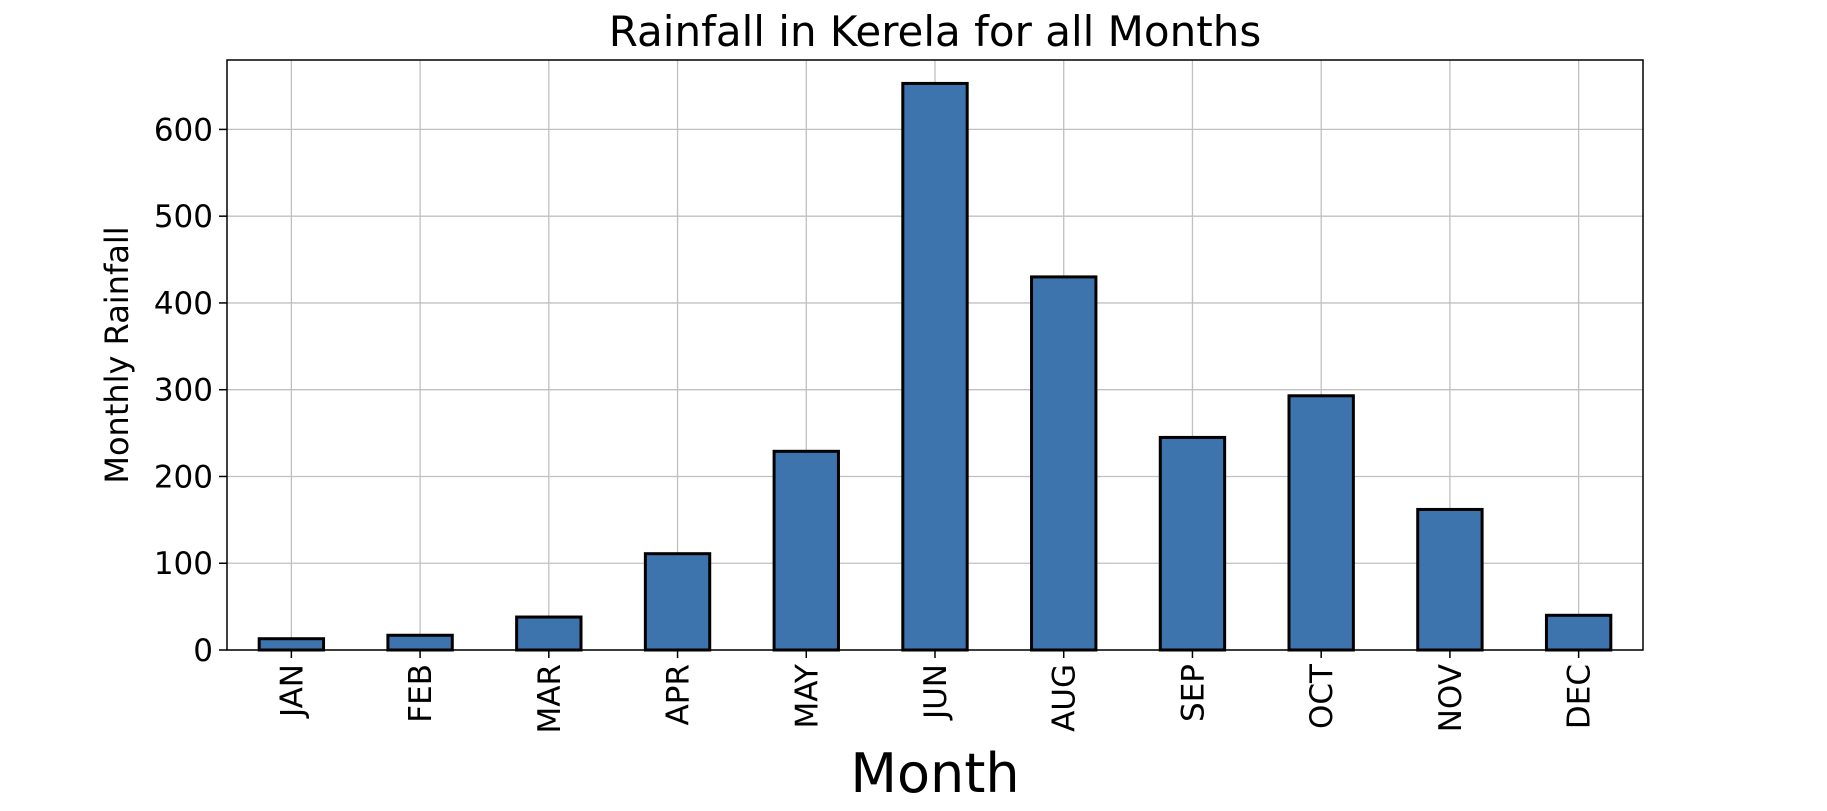 The image size is (1827, 811). I want to click on y-ticks: 0 100 200 300 400 500 600, so click(190, 390).